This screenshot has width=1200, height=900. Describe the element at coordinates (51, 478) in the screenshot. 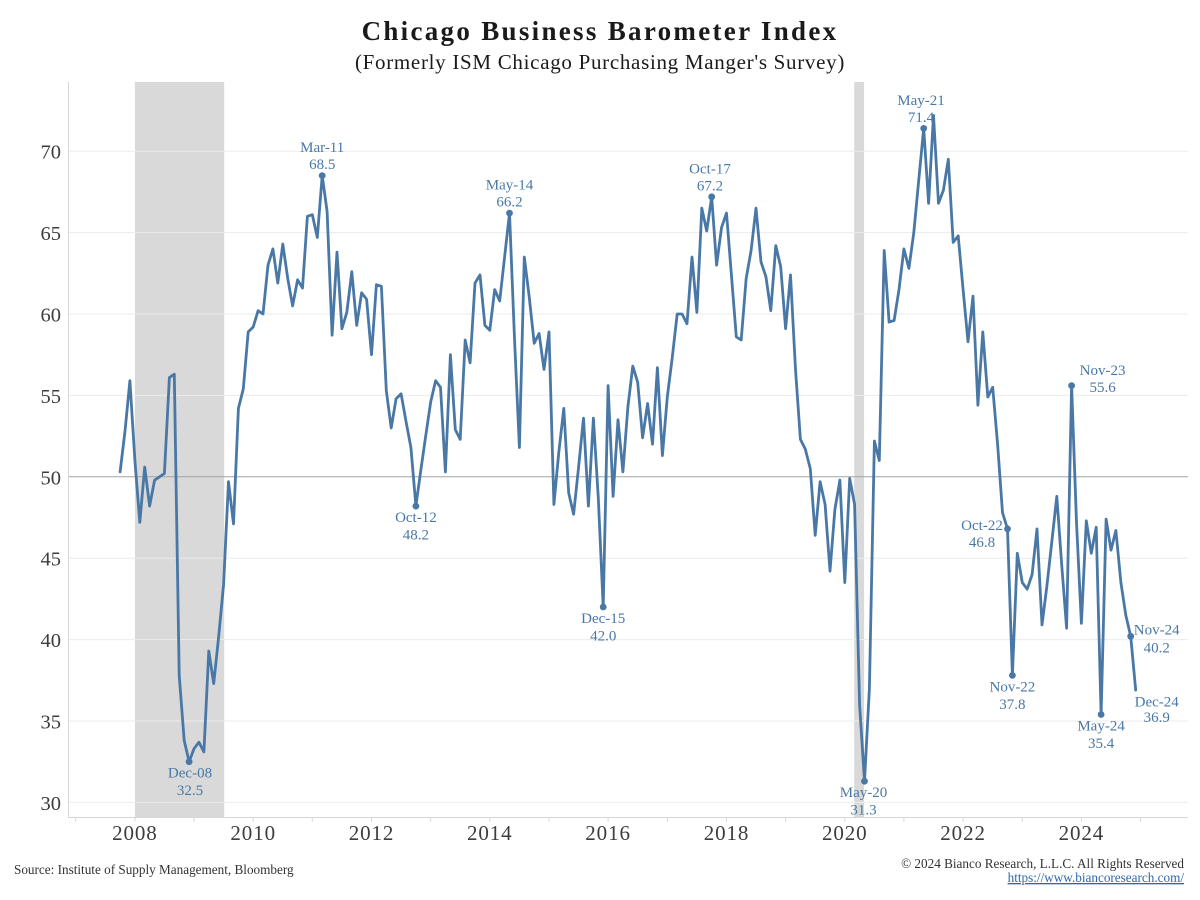

I see `svg-text: 50` at that location.